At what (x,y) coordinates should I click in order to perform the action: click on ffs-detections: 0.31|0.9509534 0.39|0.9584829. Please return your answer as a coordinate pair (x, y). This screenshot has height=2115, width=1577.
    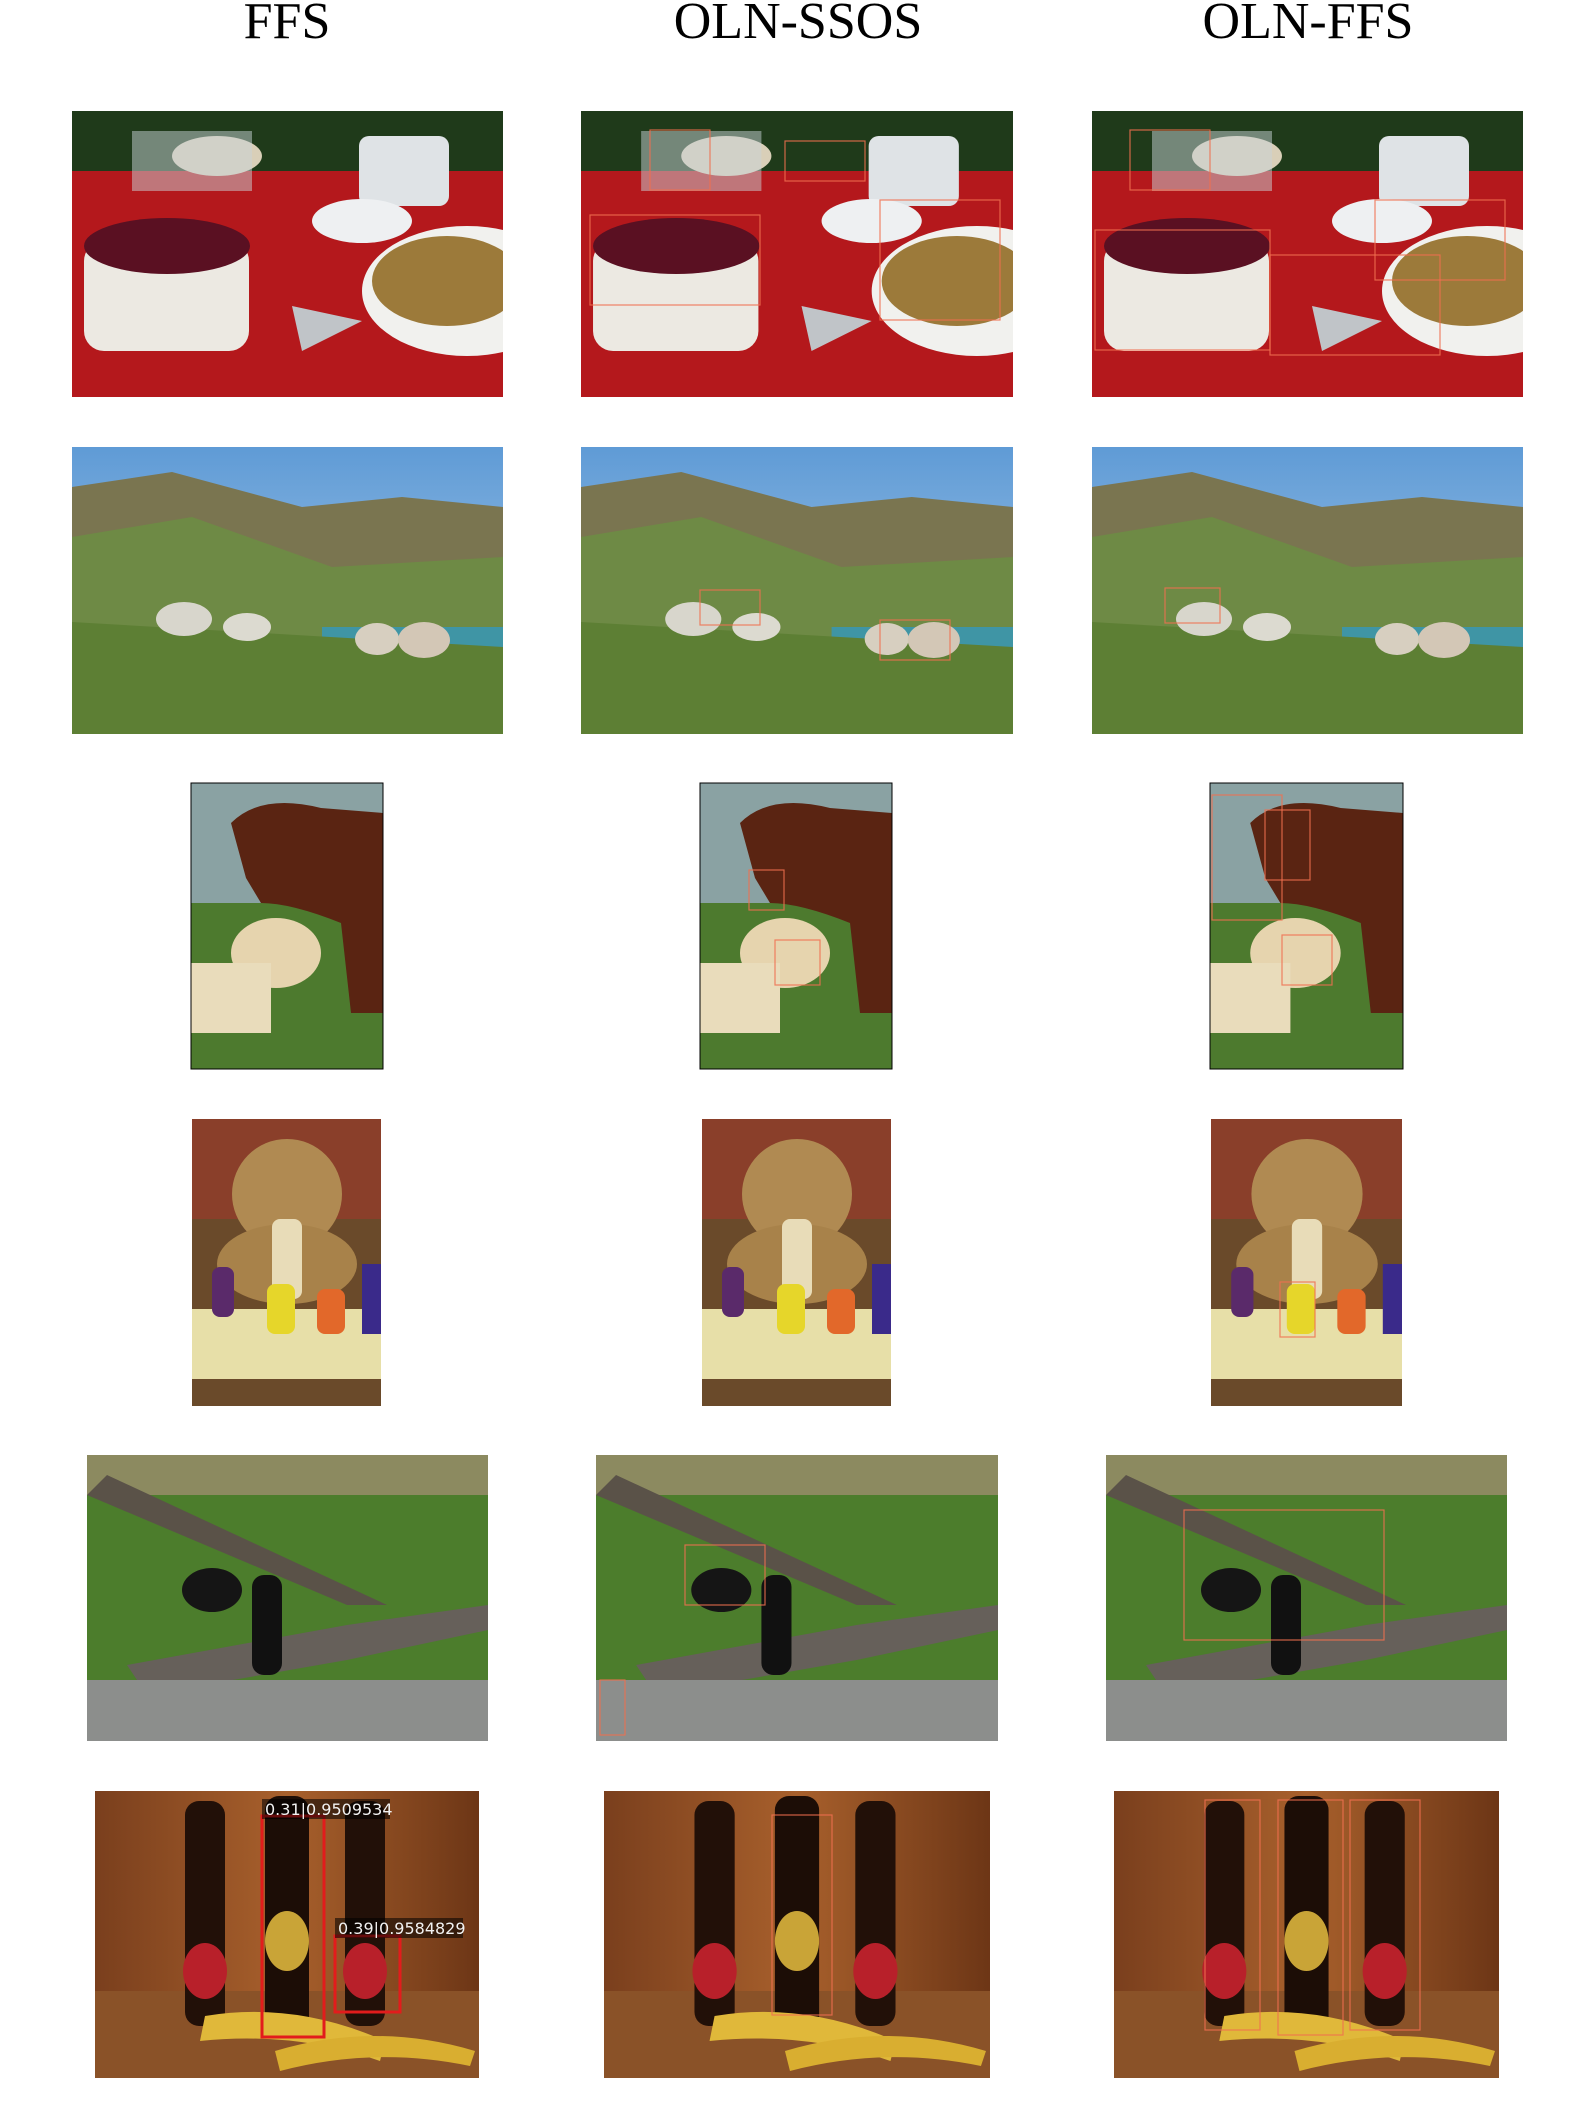
    Looking at the image, I should click on (363, 1919).